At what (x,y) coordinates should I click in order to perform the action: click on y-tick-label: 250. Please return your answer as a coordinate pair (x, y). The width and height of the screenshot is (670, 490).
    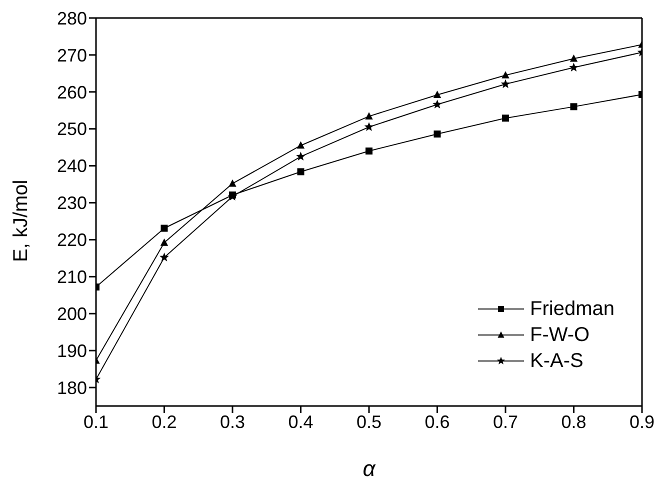
    Looking at the image, I should click on (71, 129).